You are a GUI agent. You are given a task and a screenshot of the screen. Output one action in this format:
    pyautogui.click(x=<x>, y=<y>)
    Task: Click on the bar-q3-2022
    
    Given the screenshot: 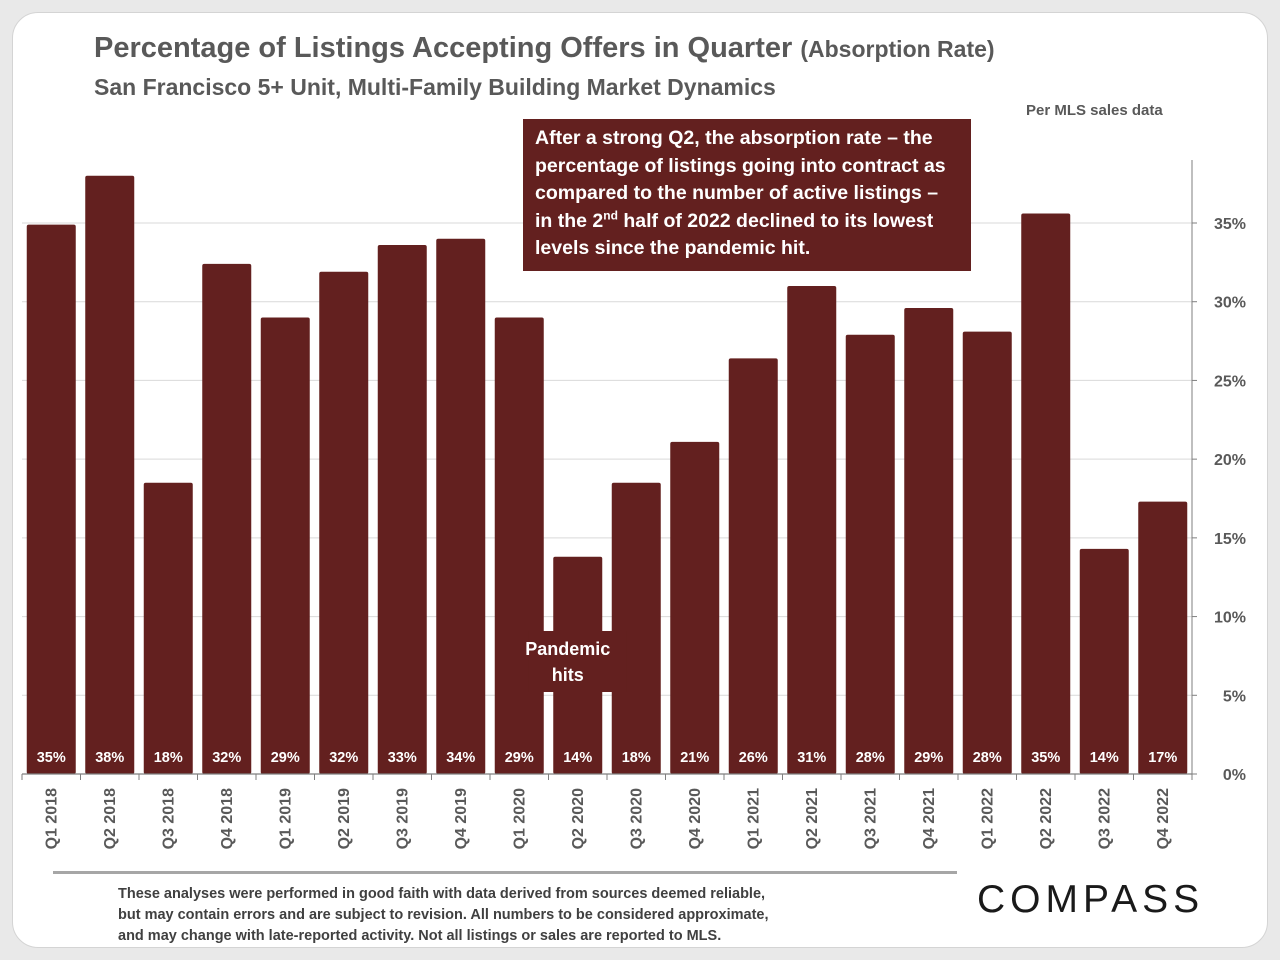 What is the action you would take?
    pyautogui.click(x=1104, y=661)
    